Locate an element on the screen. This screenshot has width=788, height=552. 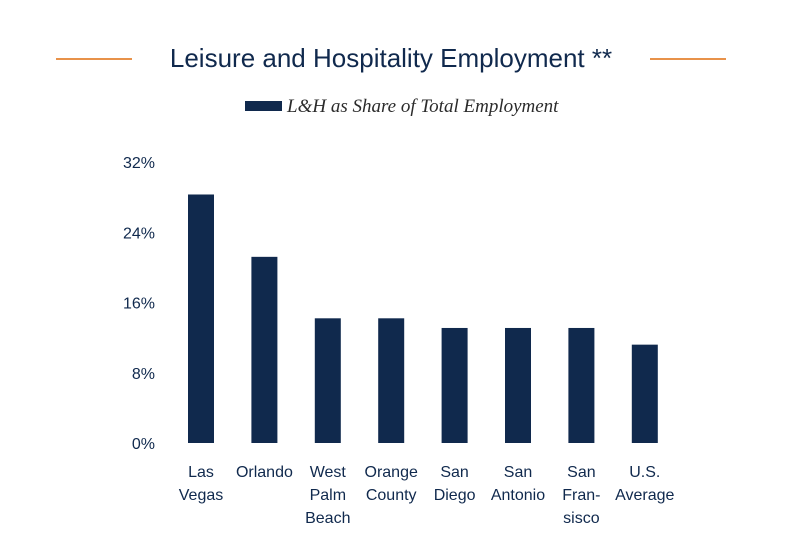
x-tick-label: San Diego is located at coordinates (455, 484).